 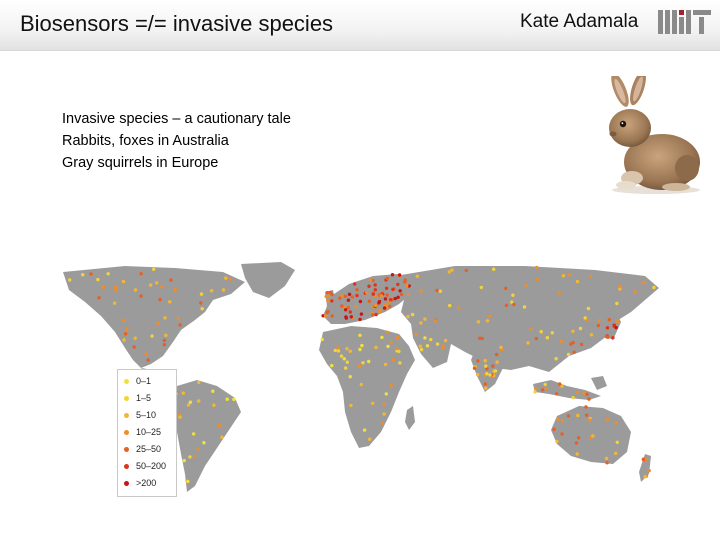 What do you see at coordinates (579, 21) in the screenshot?
I see `author-name: Kate Adamala` at bounding box center [579, 21].